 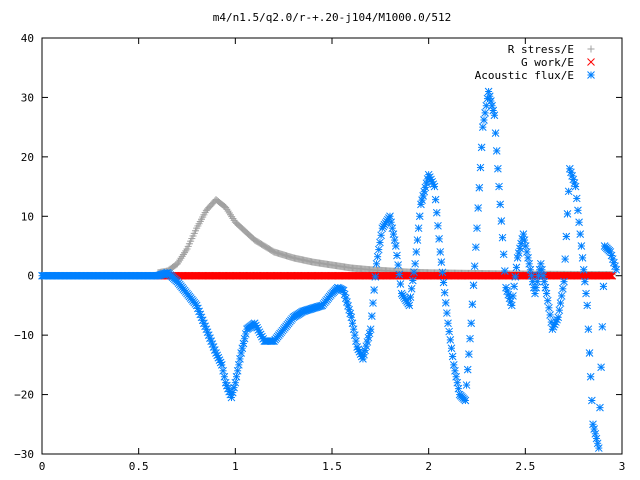 I want to click on y-tick-label: 10, so click(x=27, y=216).